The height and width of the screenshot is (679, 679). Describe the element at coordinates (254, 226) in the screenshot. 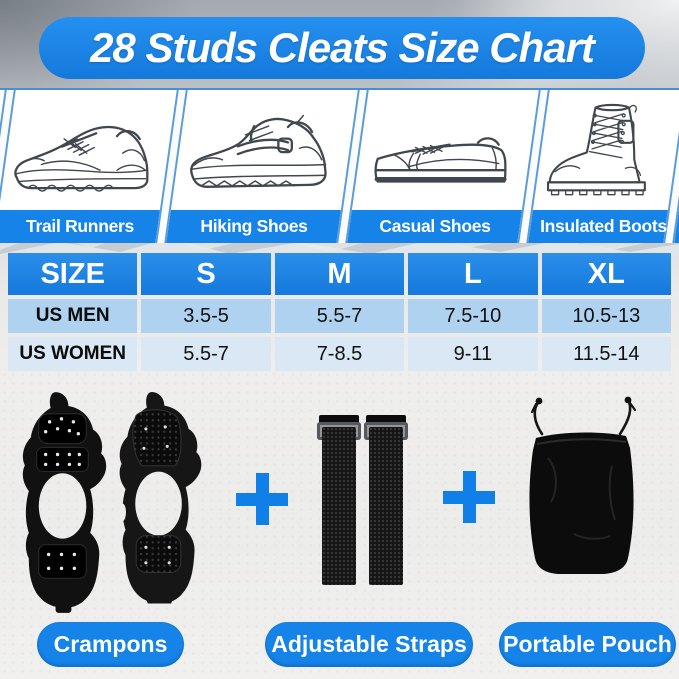

I see `shoe-type-label: Hiking Shoes` at that location.